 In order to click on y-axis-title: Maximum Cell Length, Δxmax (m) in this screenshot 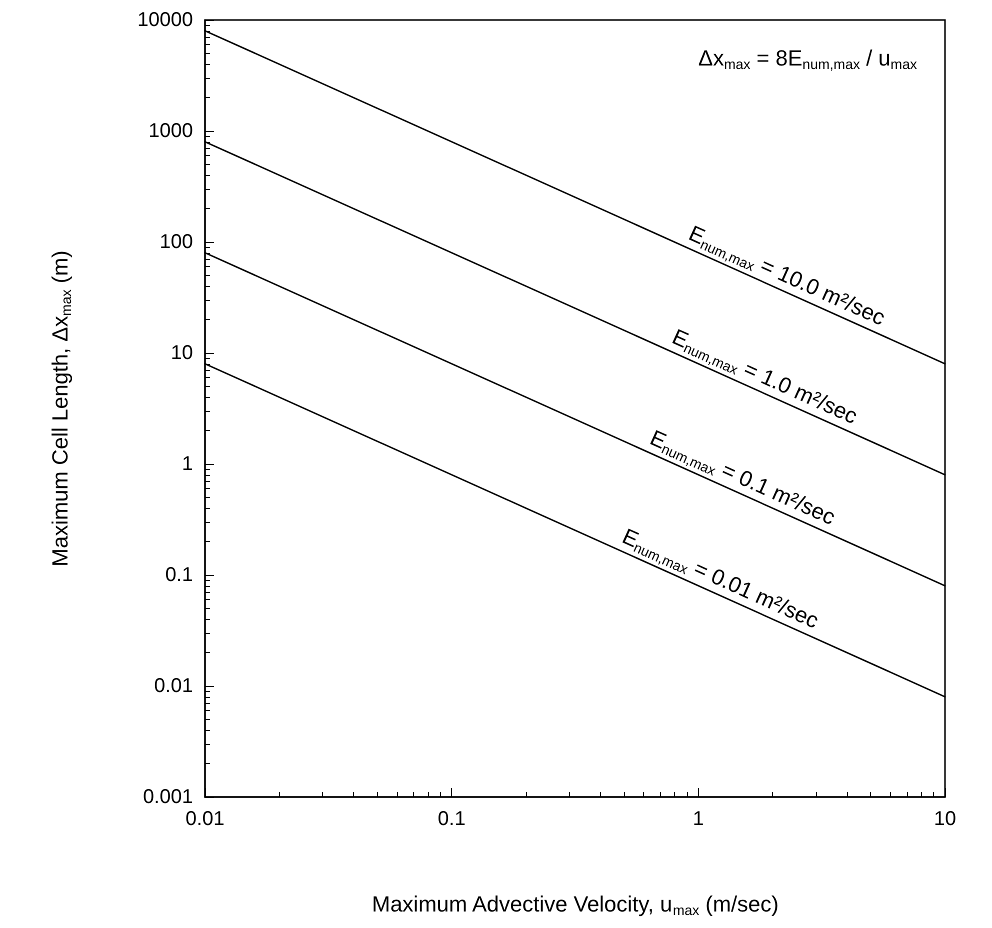, I will do `click(61, 408)`.